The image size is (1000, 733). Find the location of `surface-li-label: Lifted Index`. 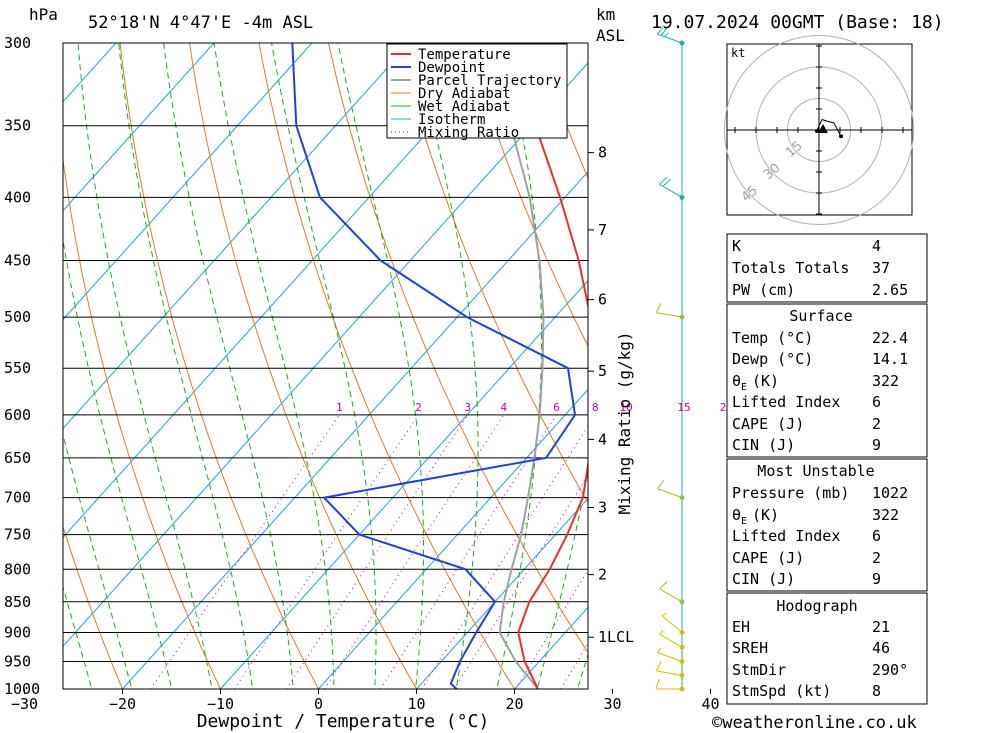

surface-li-label: Lifted Index is located at coordinates (786, 402).